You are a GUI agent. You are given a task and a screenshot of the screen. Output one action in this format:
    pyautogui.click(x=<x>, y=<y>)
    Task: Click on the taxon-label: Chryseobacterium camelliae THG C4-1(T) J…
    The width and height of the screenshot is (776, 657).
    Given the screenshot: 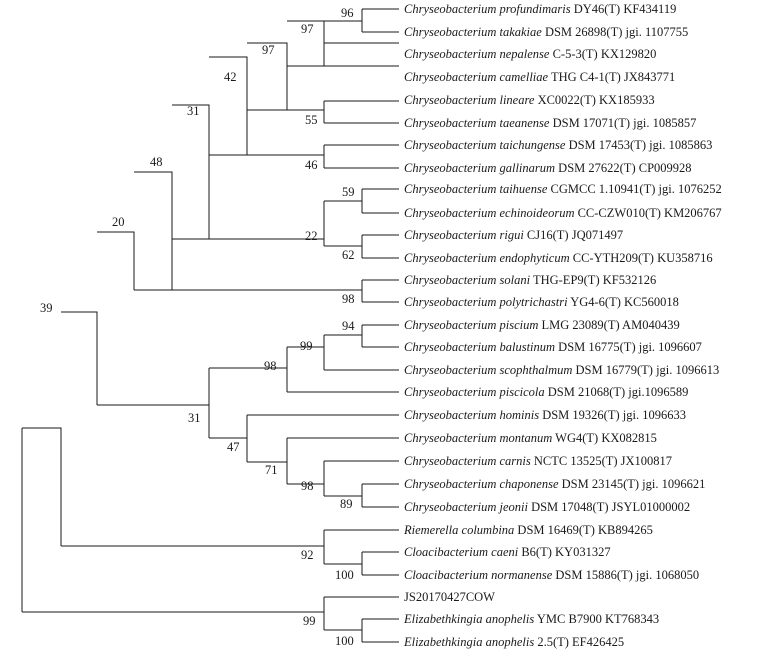 What is the action you would take?
    pyautogui.click(x=539, y=77)
    